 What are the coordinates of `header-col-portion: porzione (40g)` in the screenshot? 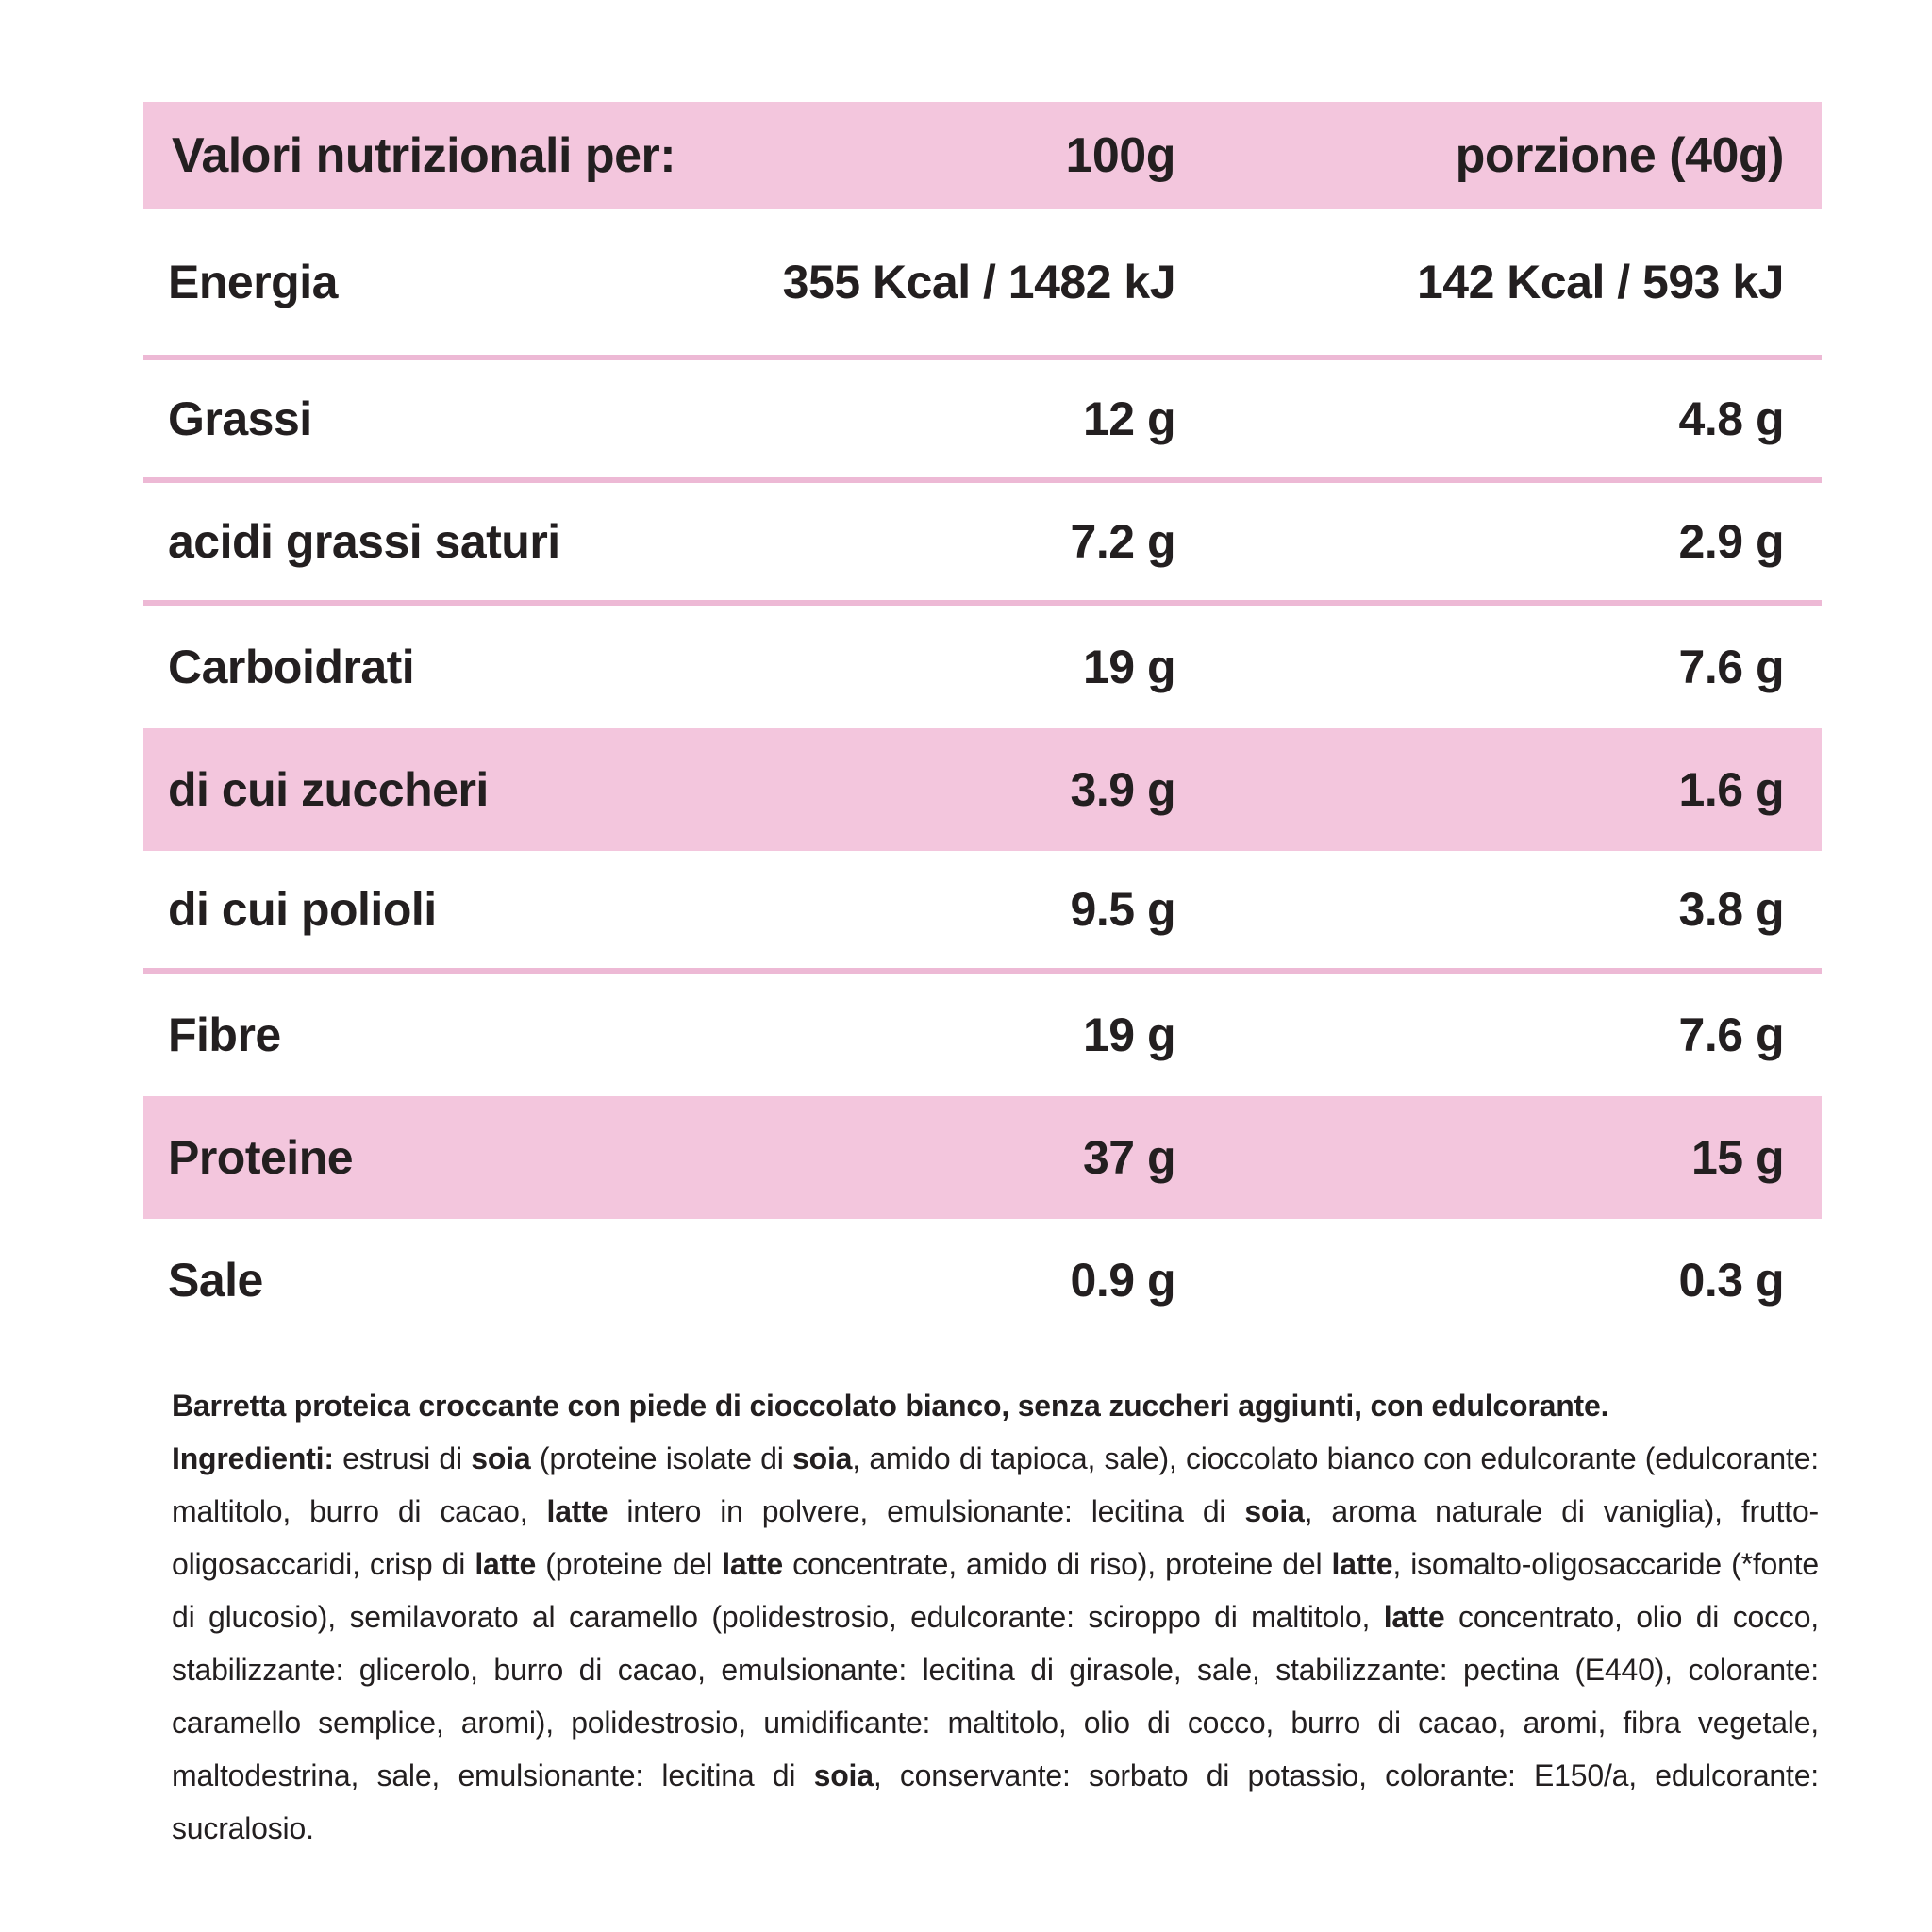 It's located at (1620, 156).